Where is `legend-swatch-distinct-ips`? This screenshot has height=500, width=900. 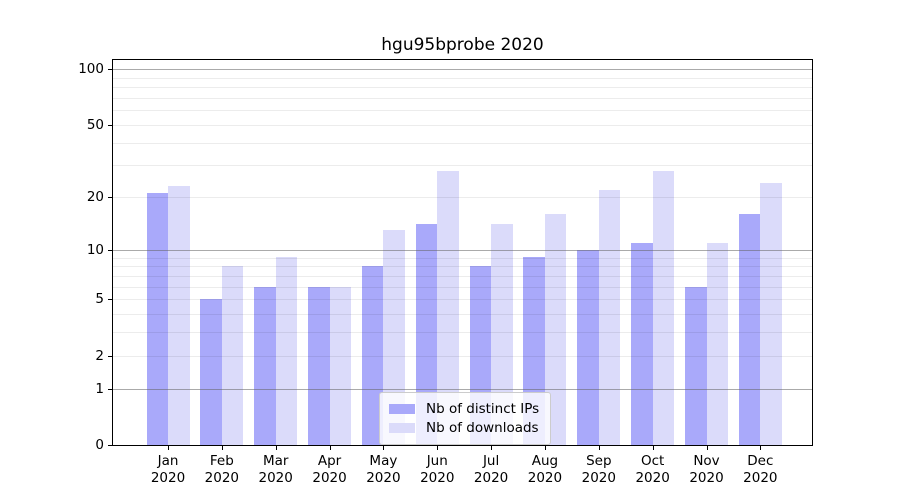 legend-swatch-distinct-ips is located at coordinates (402, 408).